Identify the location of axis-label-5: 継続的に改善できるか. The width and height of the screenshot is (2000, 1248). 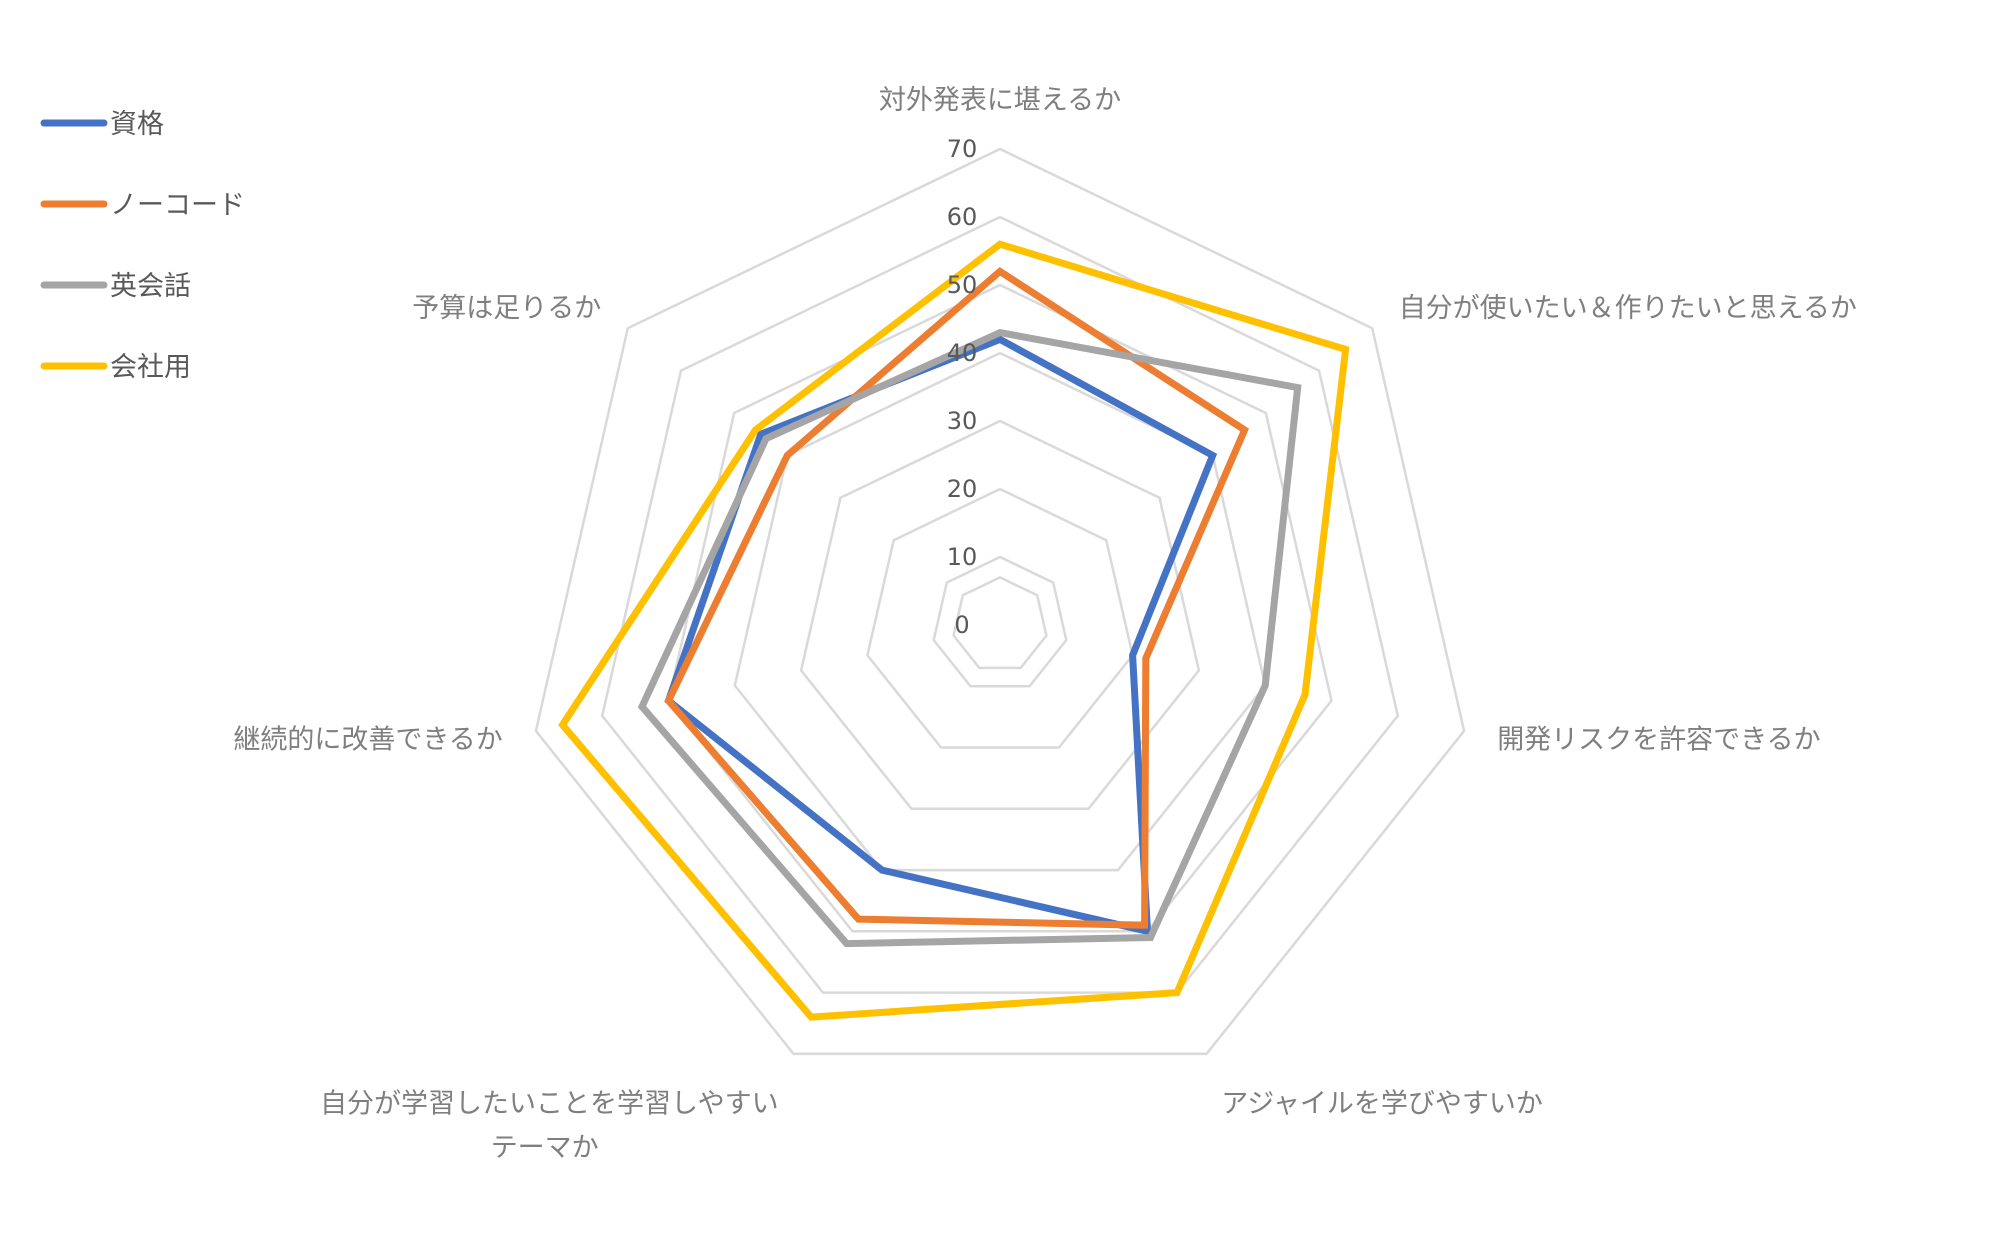
(367, 740).